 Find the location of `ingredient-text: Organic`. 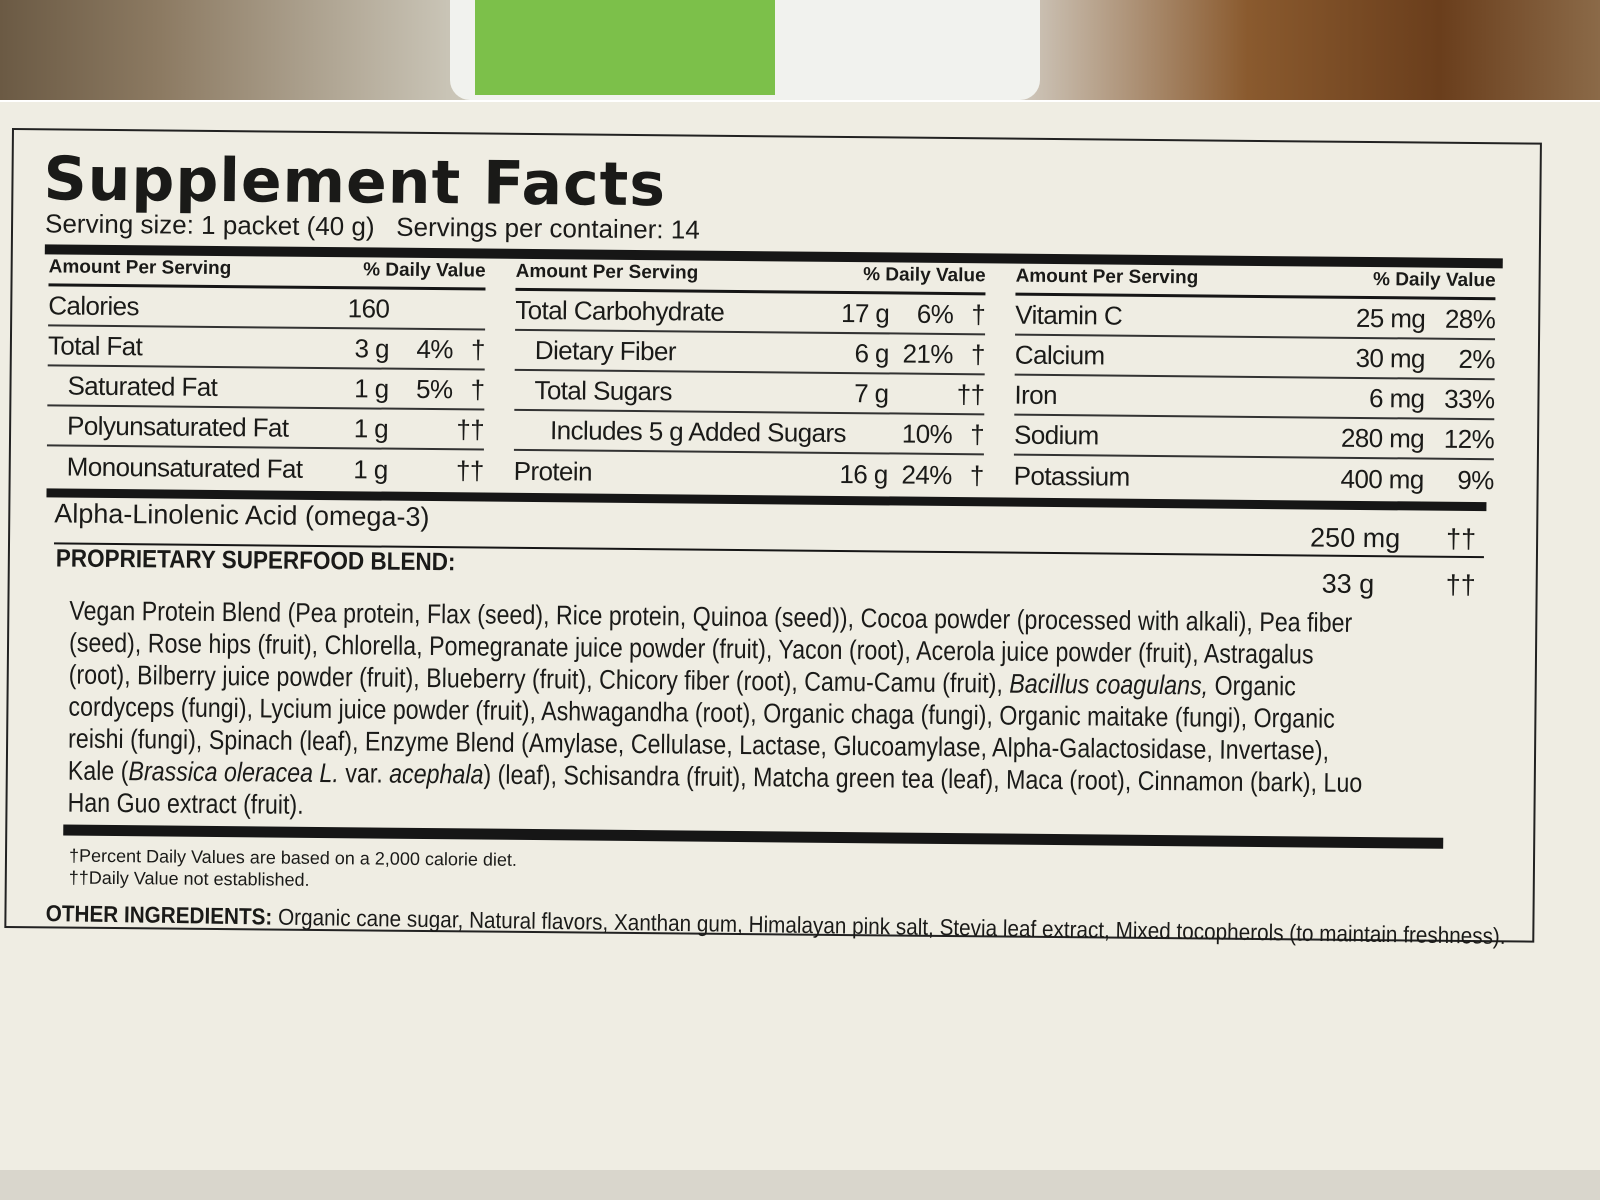

ingredient-text: Organic is located at coordinates (1252, 686).